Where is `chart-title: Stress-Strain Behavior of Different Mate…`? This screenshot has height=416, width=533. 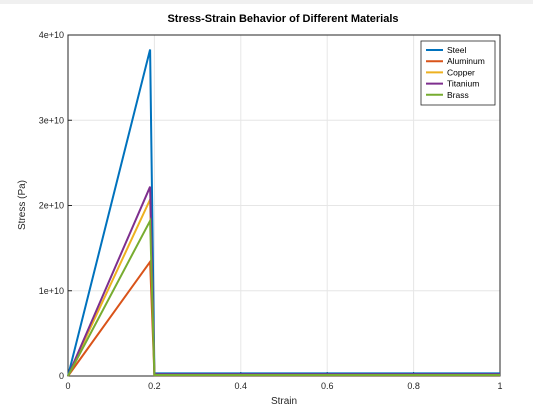 chart-title: Stress-Strain Behavior of Different Mate… is located at coordinates (282, 19).